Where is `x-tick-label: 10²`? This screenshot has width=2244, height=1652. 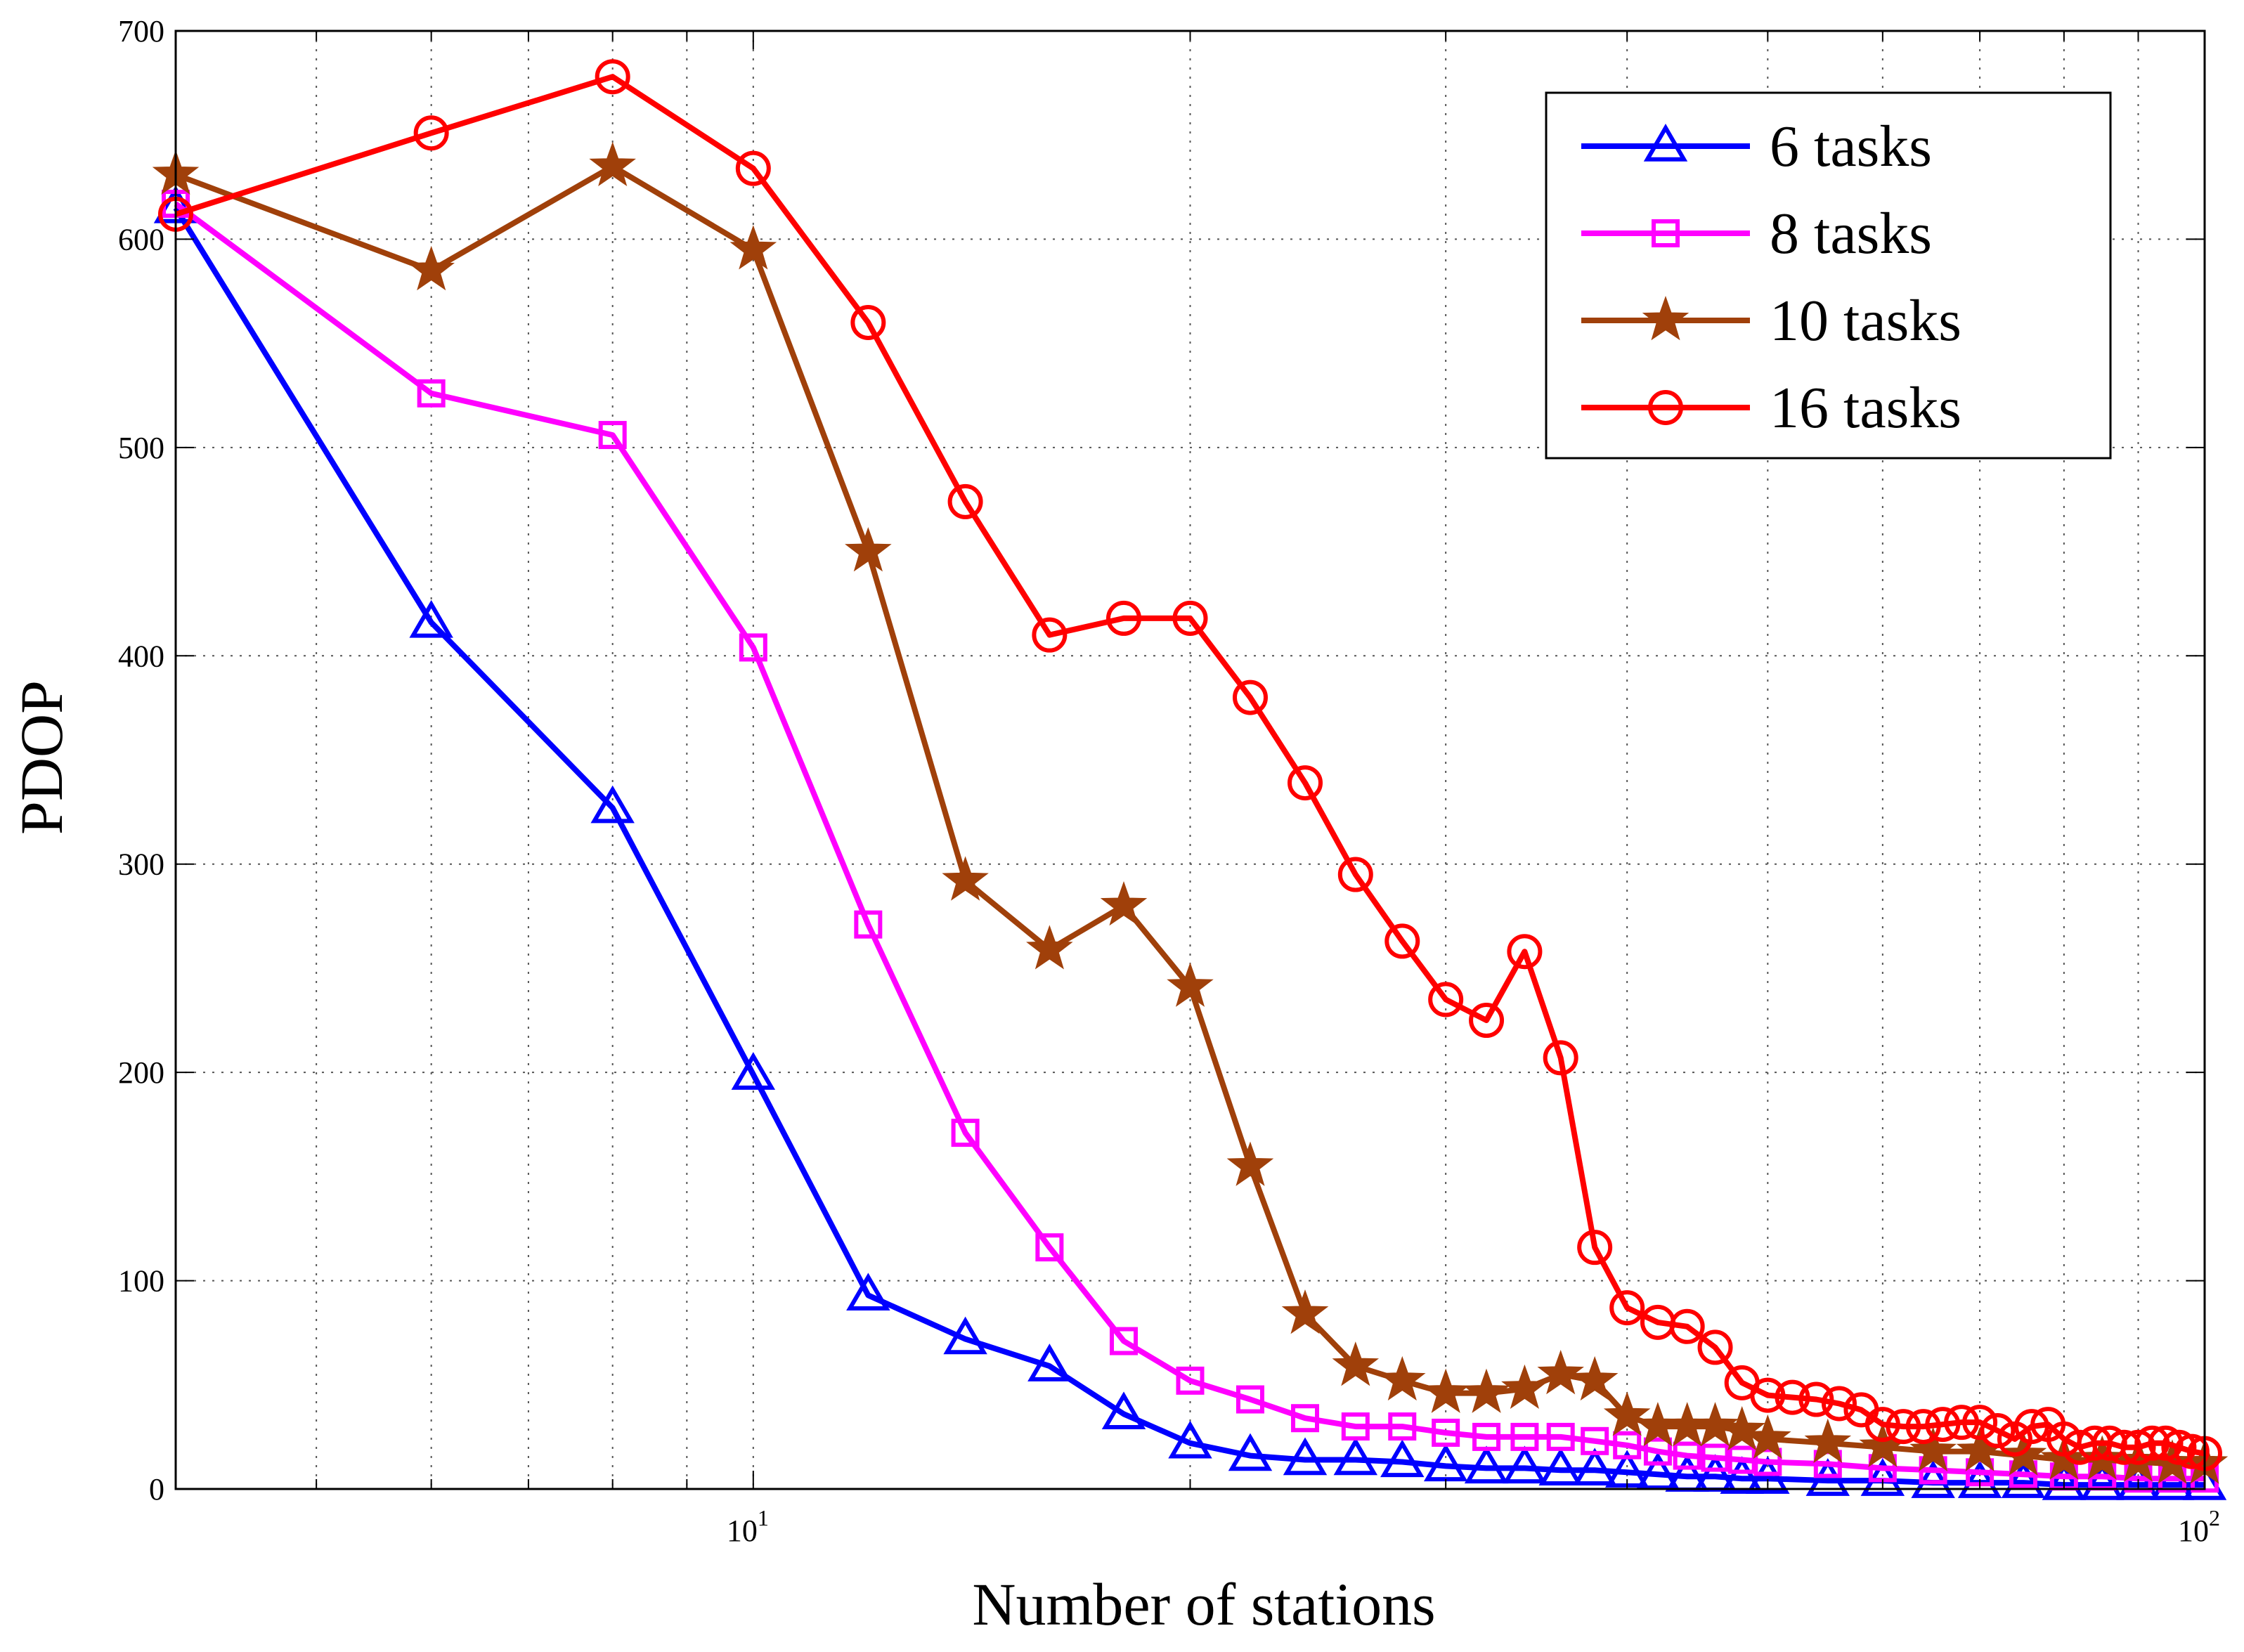
x-tick-label: 10² is located at coordinates (2199, 1526).